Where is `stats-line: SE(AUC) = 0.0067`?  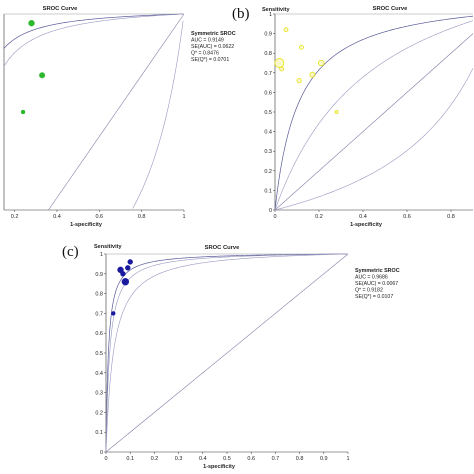 stats-line: SE(AUC) = 0.0067 is located at coordinates (376, 284).